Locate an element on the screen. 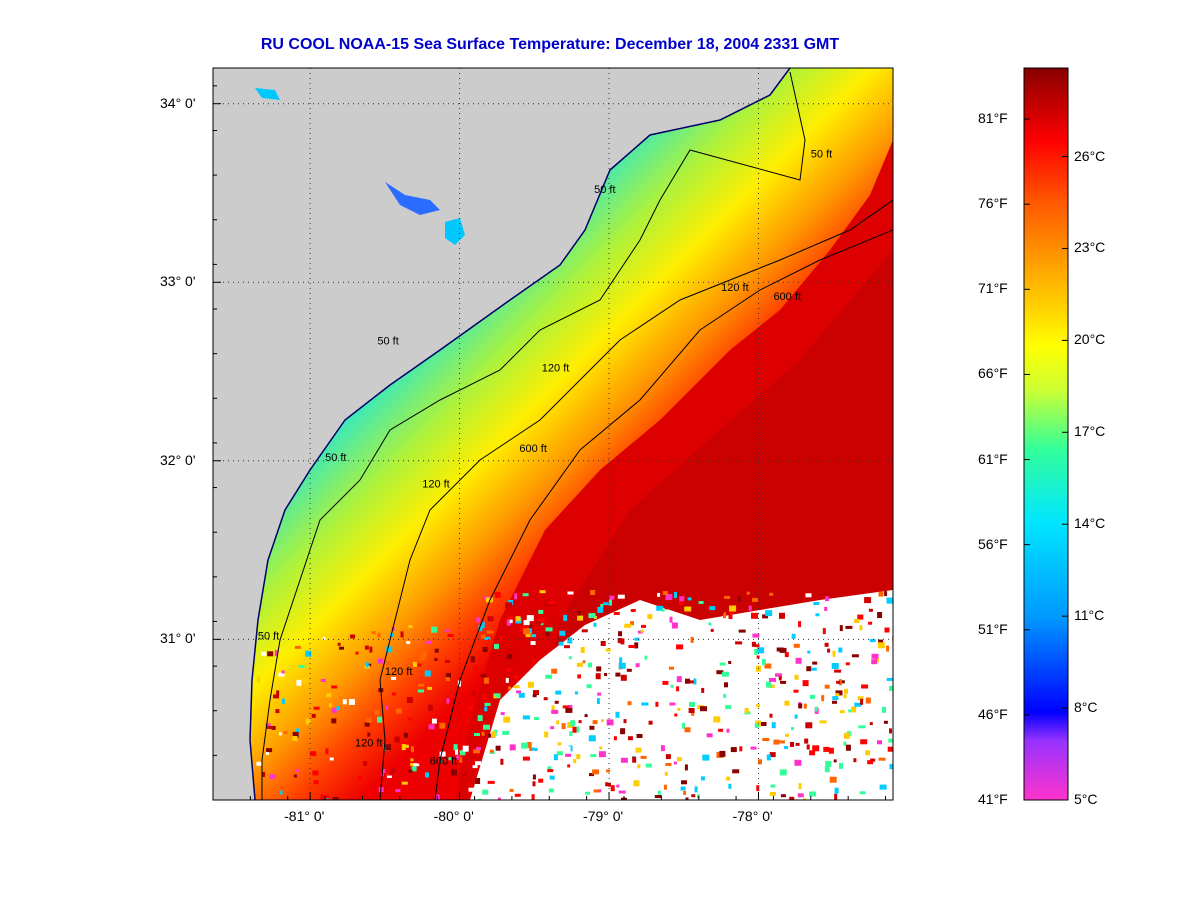  lat-tick-label: 33° 0' is located at coordinates (178, 281).